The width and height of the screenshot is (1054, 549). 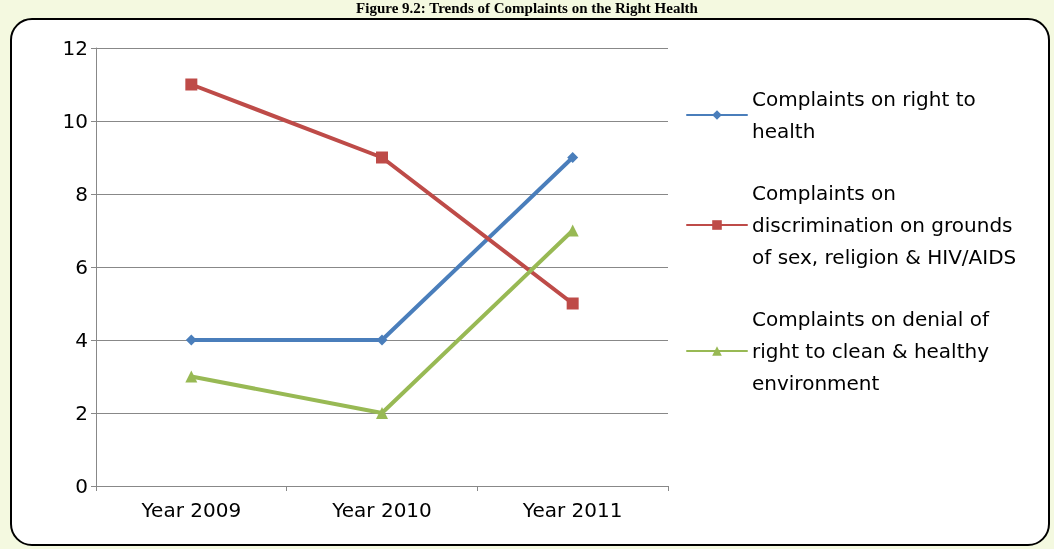 I want to click on x-tick-label: Year 2010, so click(x=381, y=510).